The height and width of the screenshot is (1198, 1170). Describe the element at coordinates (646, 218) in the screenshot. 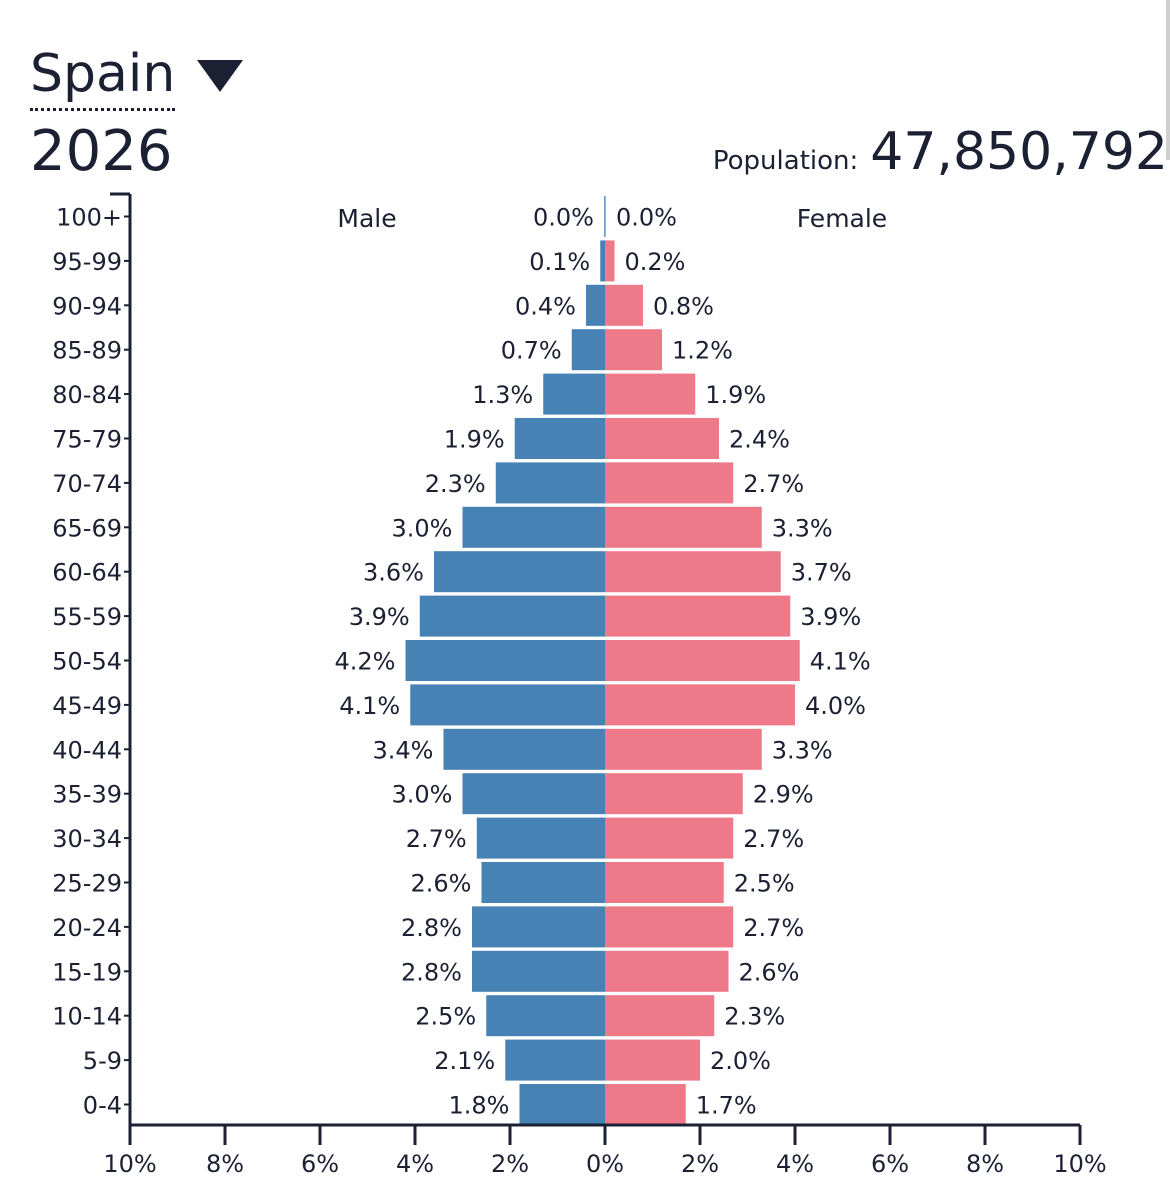

I see `female-value-label: 0.0%` at that location.